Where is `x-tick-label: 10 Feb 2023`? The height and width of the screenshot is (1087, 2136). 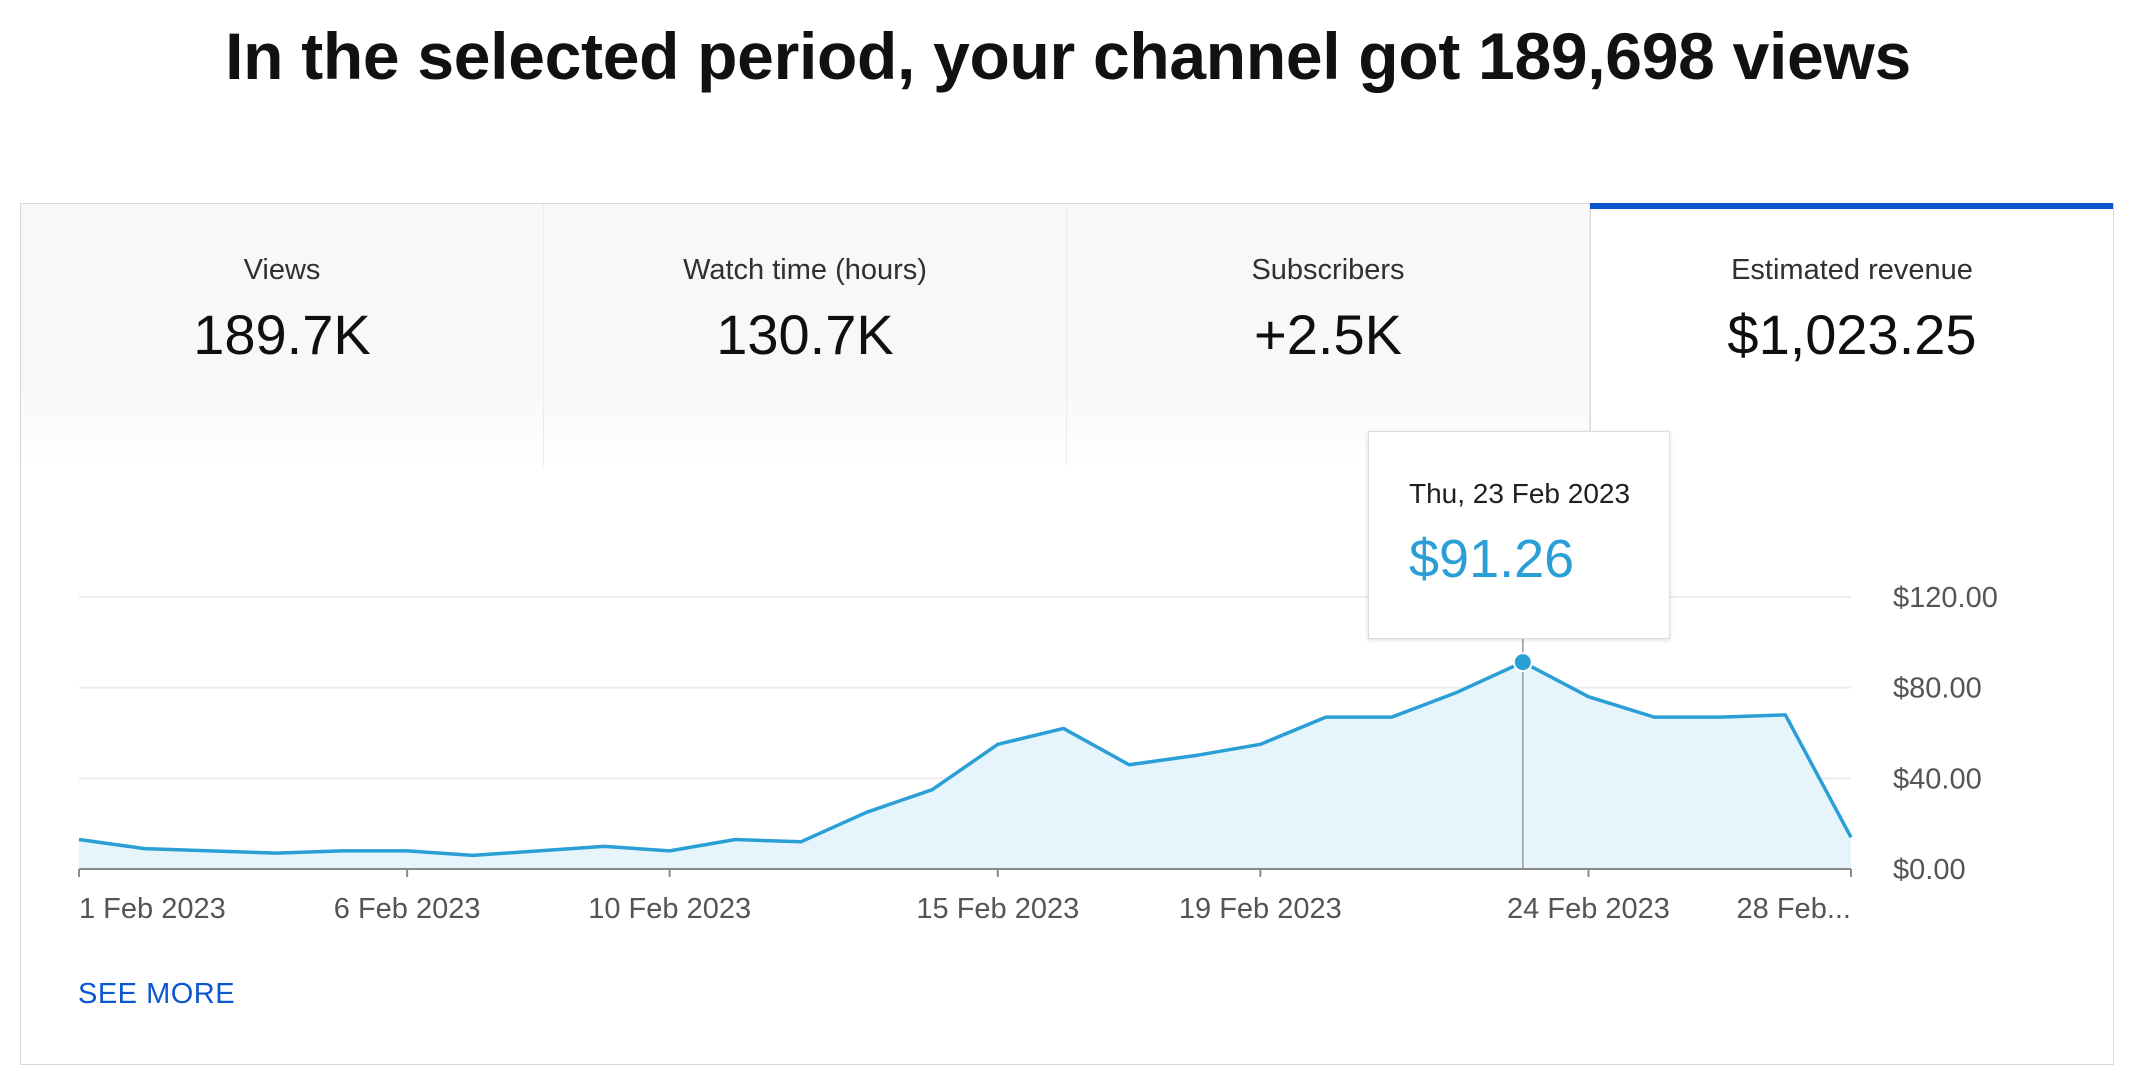 x-tick-label: 10 Feb 2023 is located at coordinates (669, 909).